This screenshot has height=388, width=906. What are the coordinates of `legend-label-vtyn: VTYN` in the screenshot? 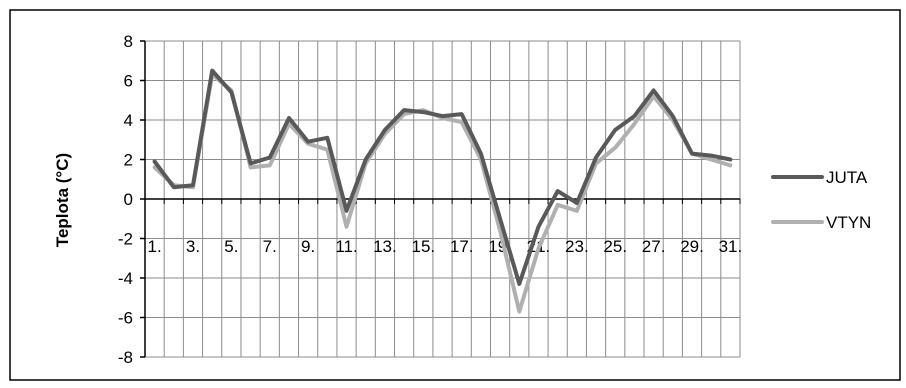 It's located at (848, 222).